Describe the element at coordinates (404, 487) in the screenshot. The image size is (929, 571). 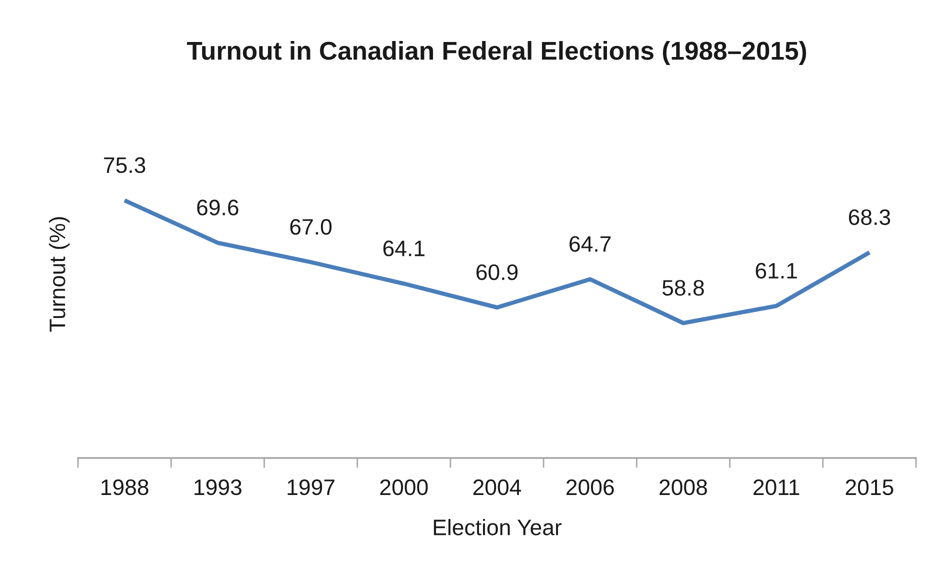
I see `x-tick-label: 2000` at that location.